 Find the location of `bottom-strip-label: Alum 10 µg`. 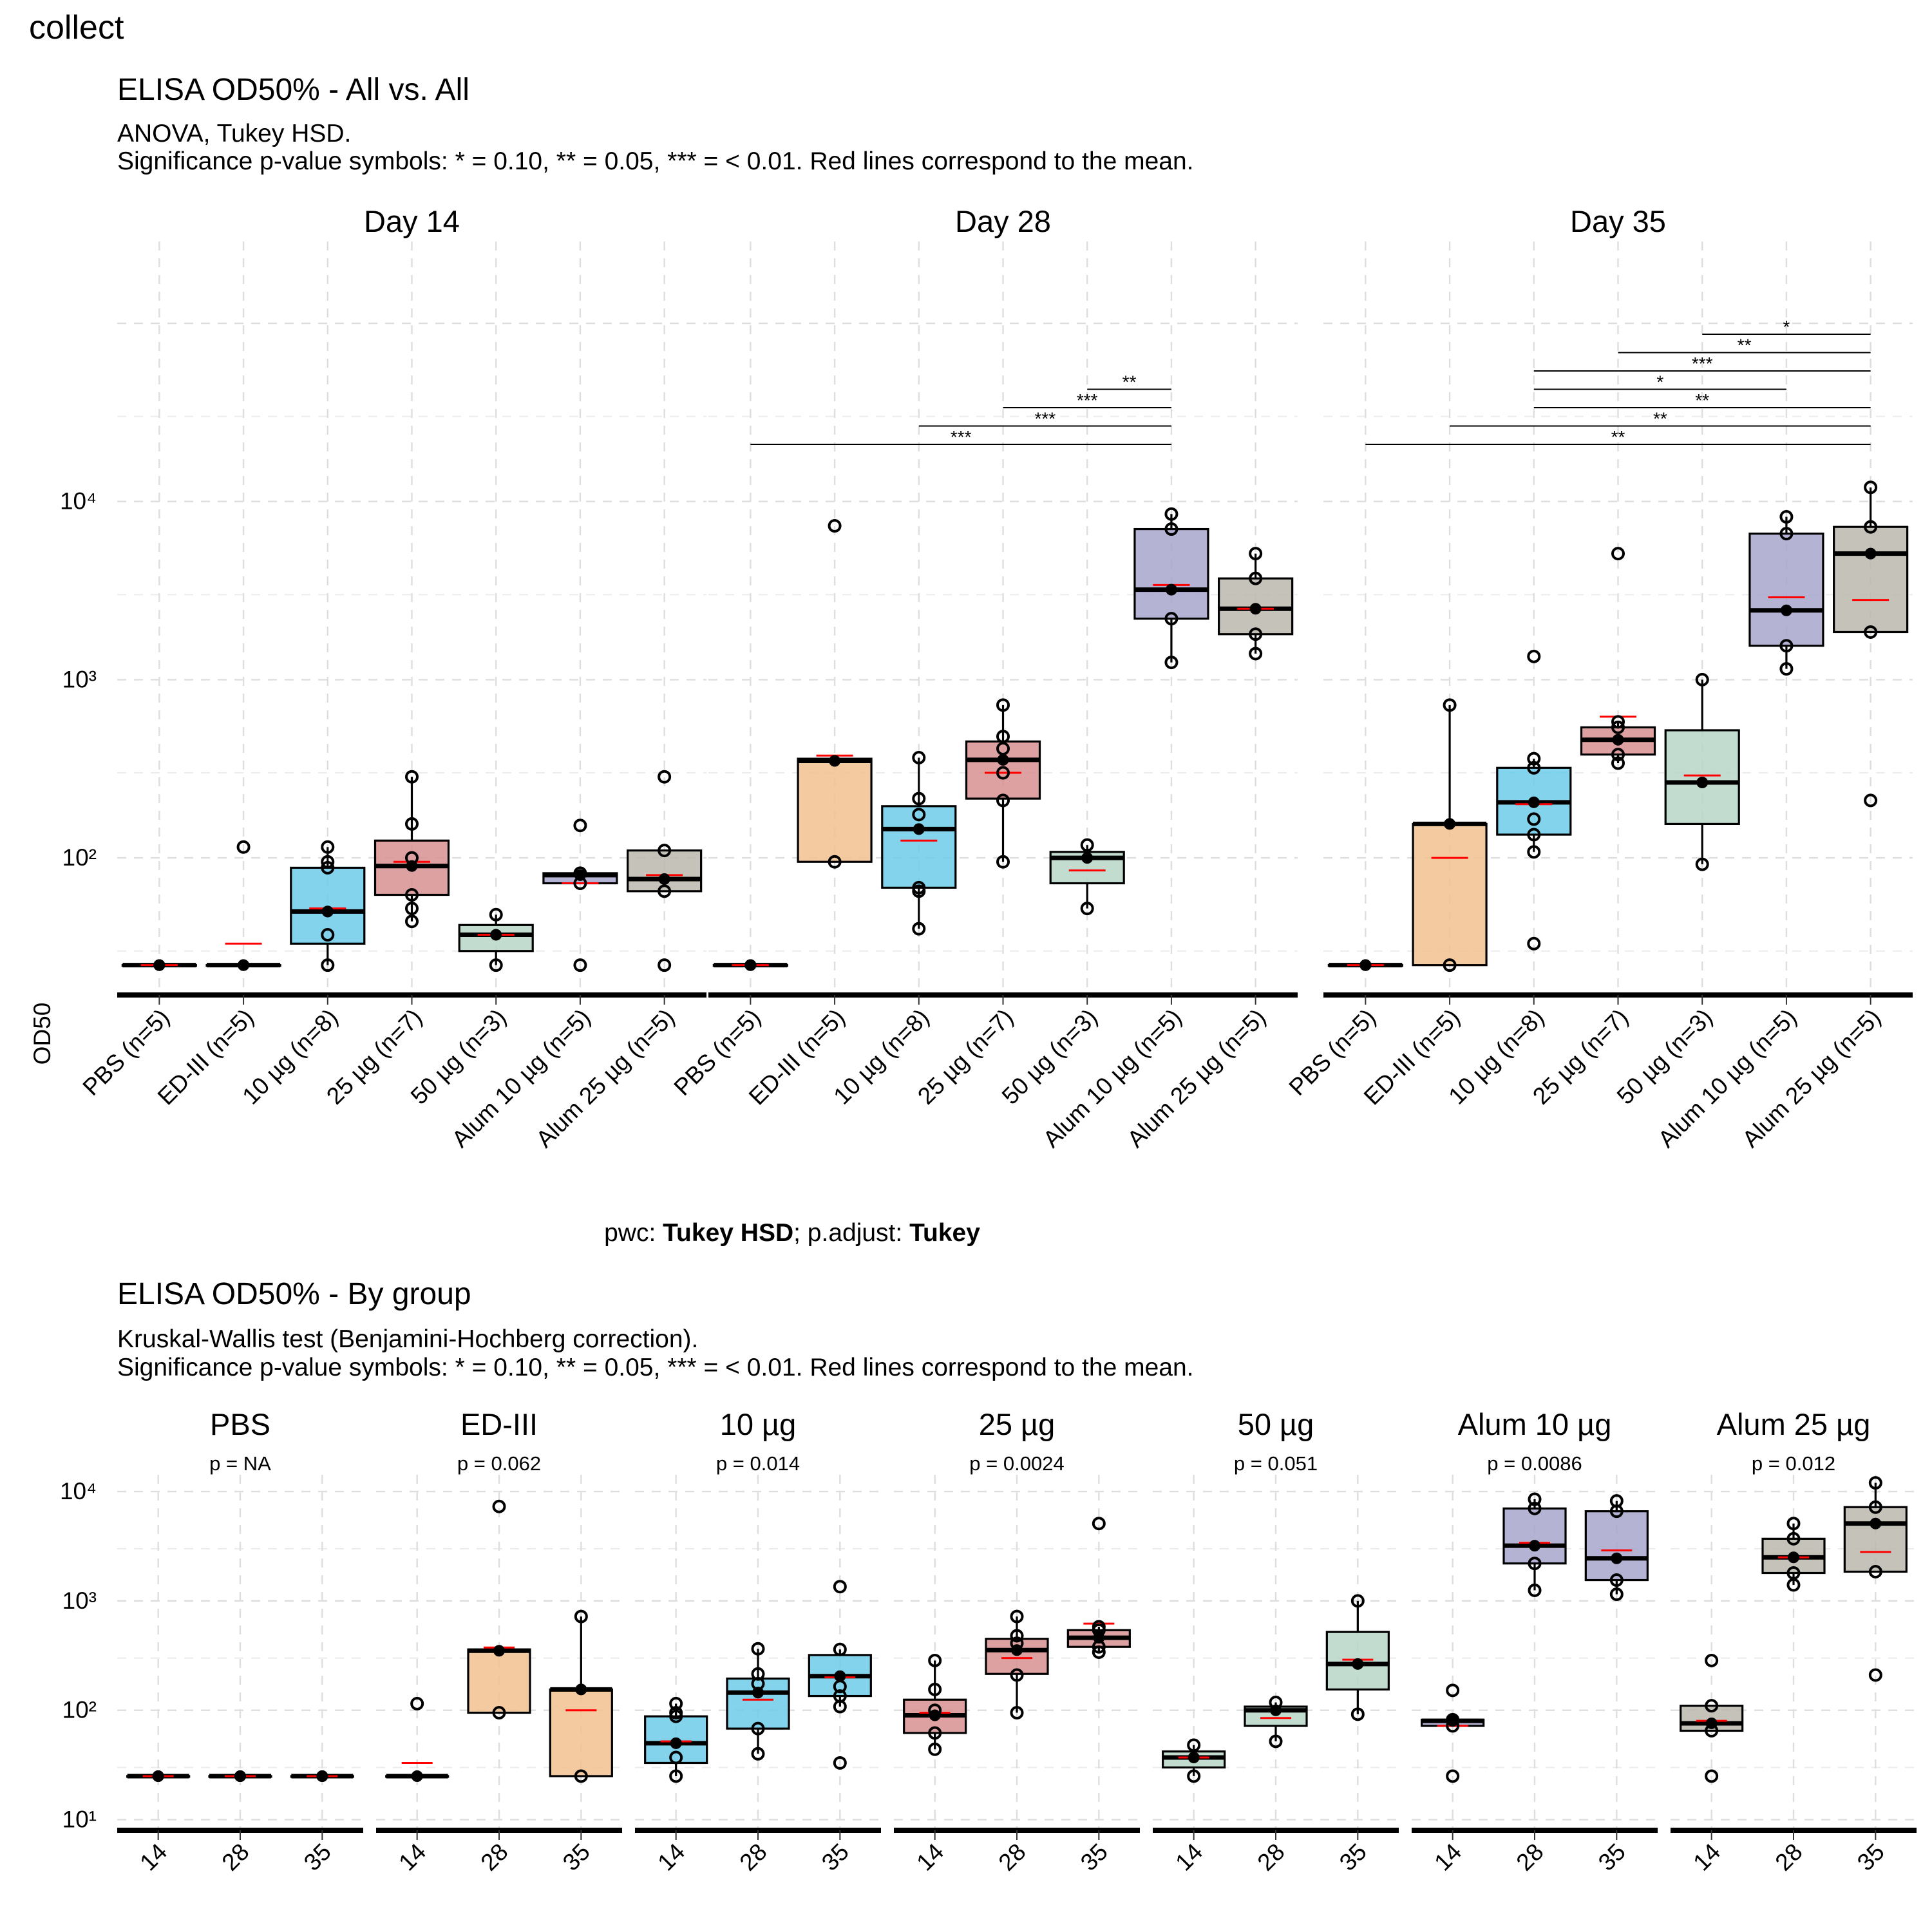

bottom-strip-label: Alum 10 µg is located at coordinates (1535, 1424).